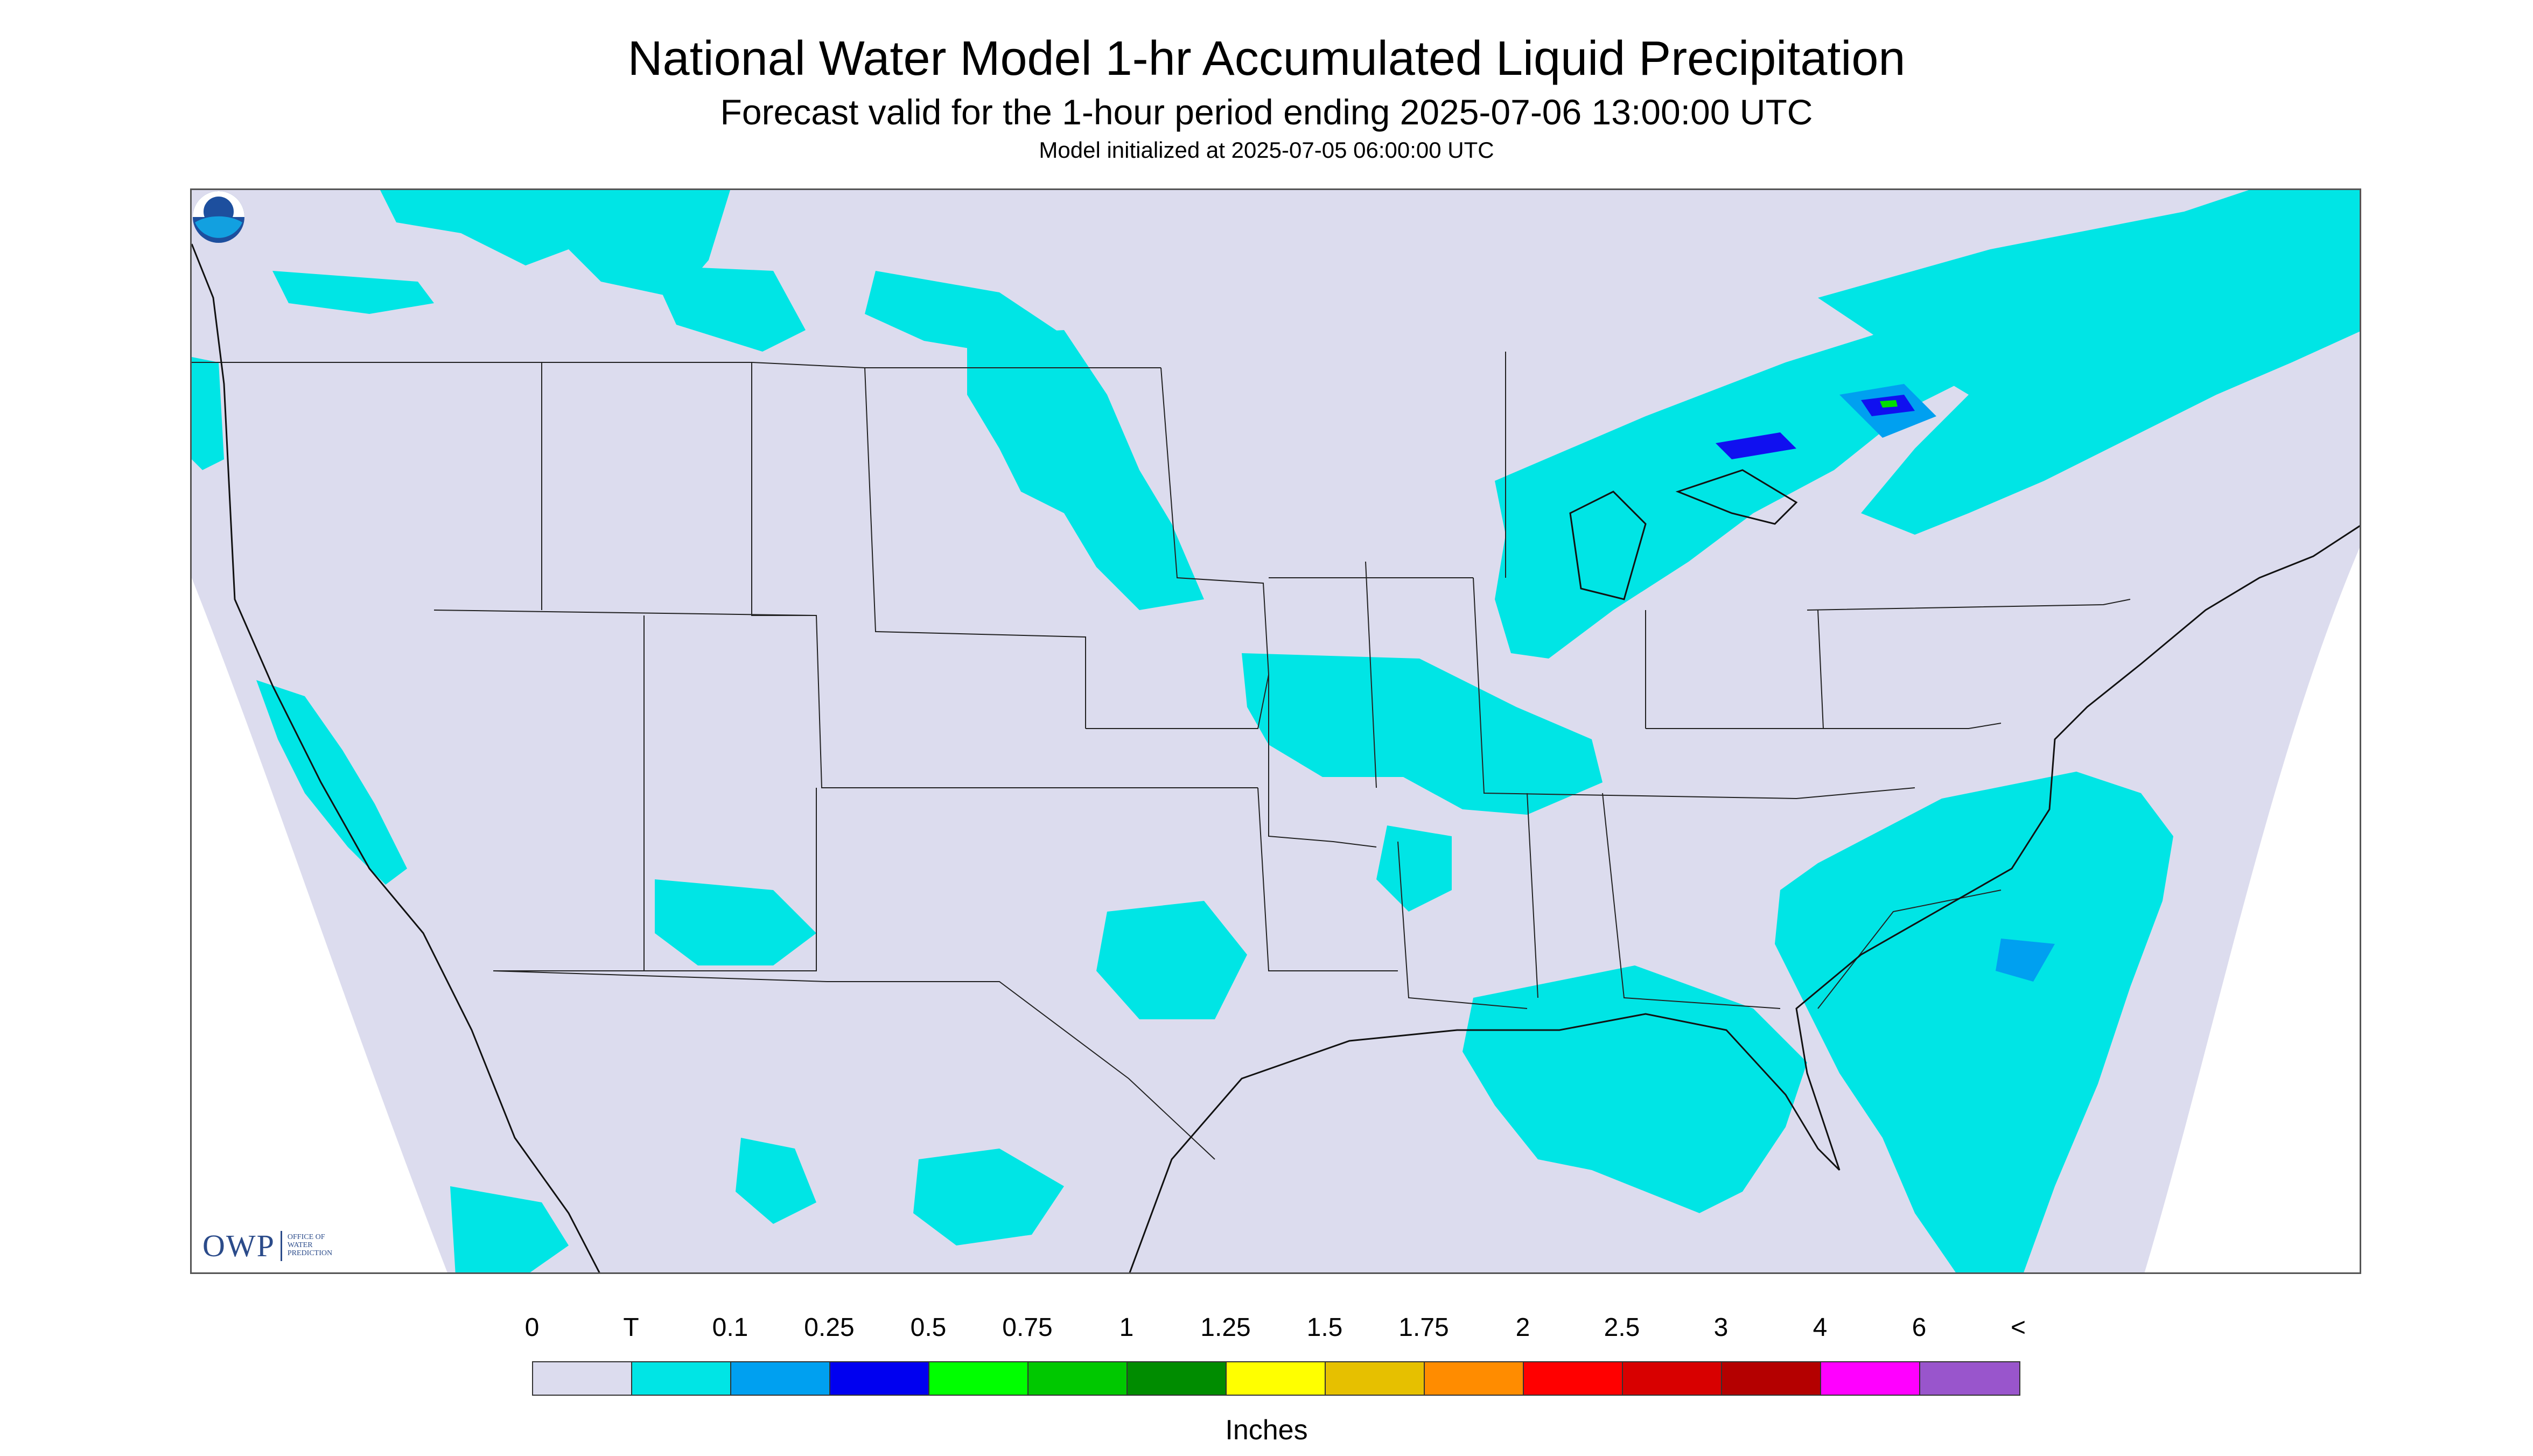 This screenshot has width=2533, height=1456. Describe the element at coordinates (532, 1327) in the screenshot. I see `legend-label: 0` at that location.